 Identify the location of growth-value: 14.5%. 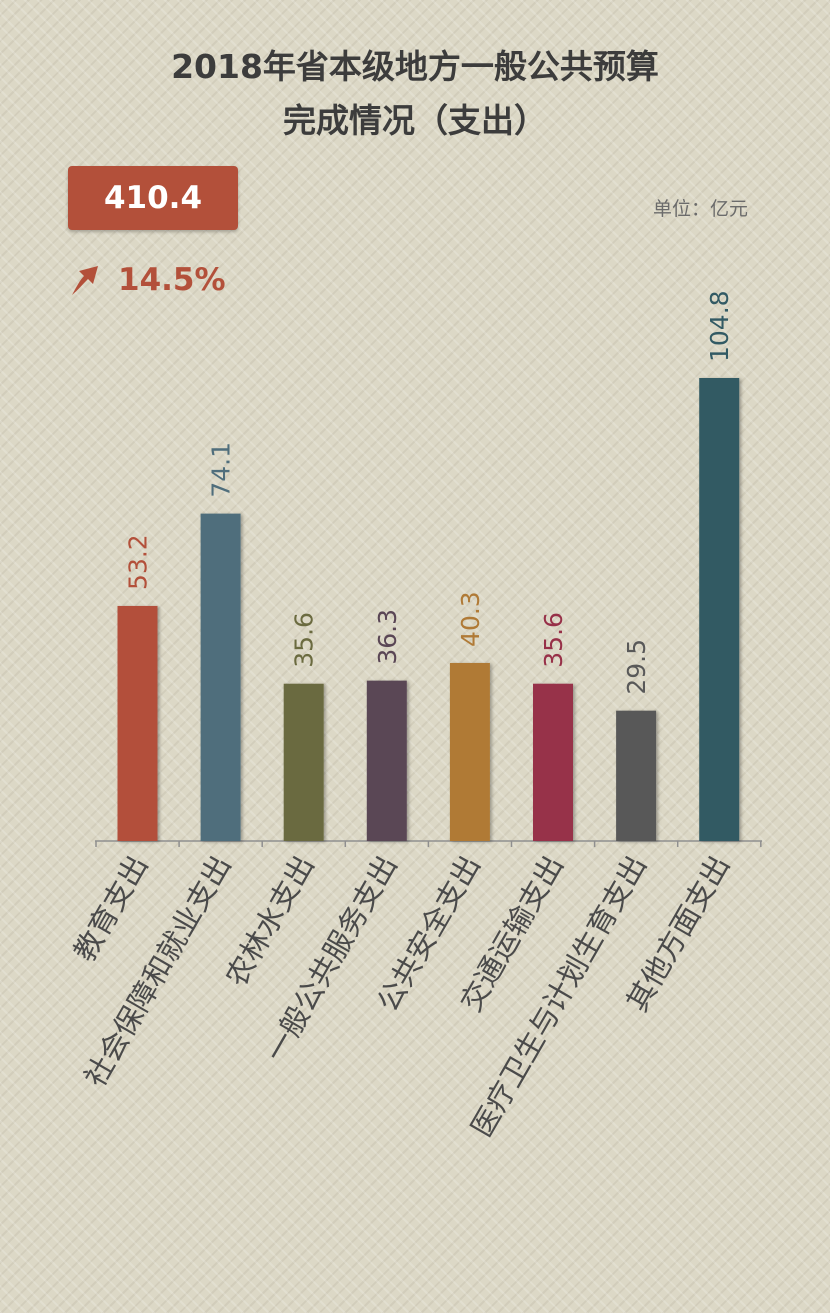
(172, 280).